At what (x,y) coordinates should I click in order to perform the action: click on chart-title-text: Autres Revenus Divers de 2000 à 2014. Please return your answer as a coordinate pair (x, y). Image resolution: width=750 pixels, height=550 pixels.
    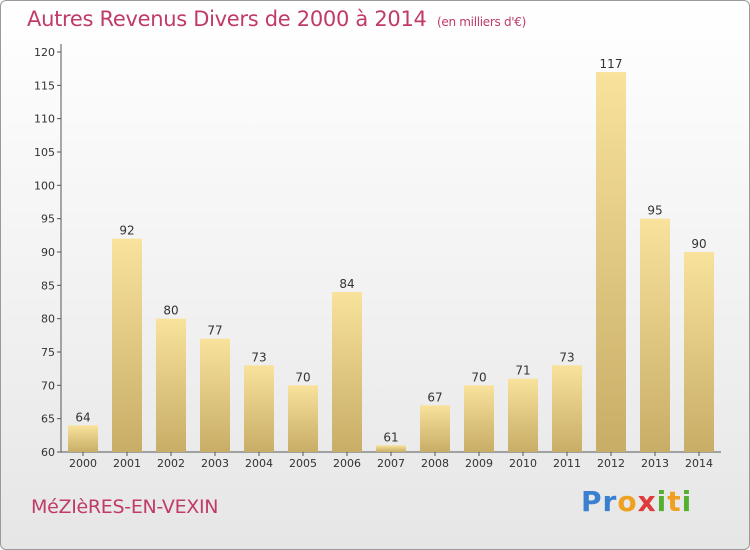
    Looking at the image, I should click on (227, 19).